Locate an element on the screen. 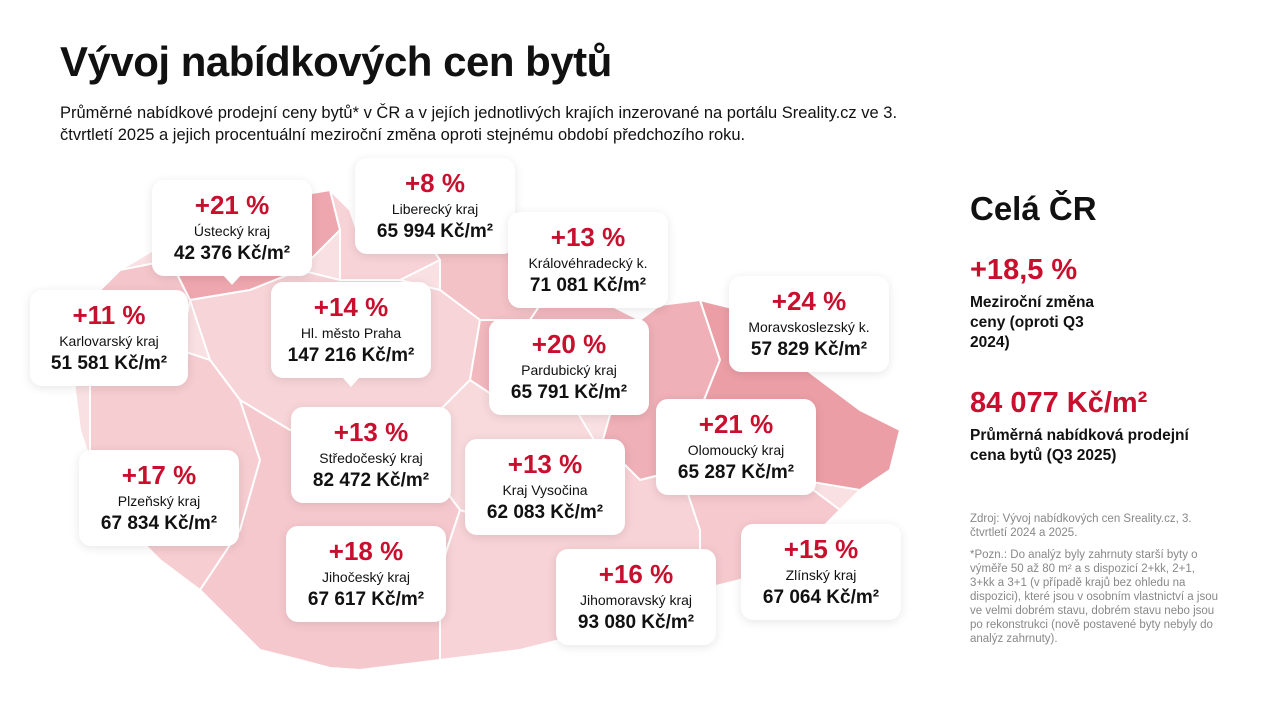 Image resolution: width=1280 pixels, height=720 pixels. region-name: Olomoucký kraj is located at coordinates (736, 450).